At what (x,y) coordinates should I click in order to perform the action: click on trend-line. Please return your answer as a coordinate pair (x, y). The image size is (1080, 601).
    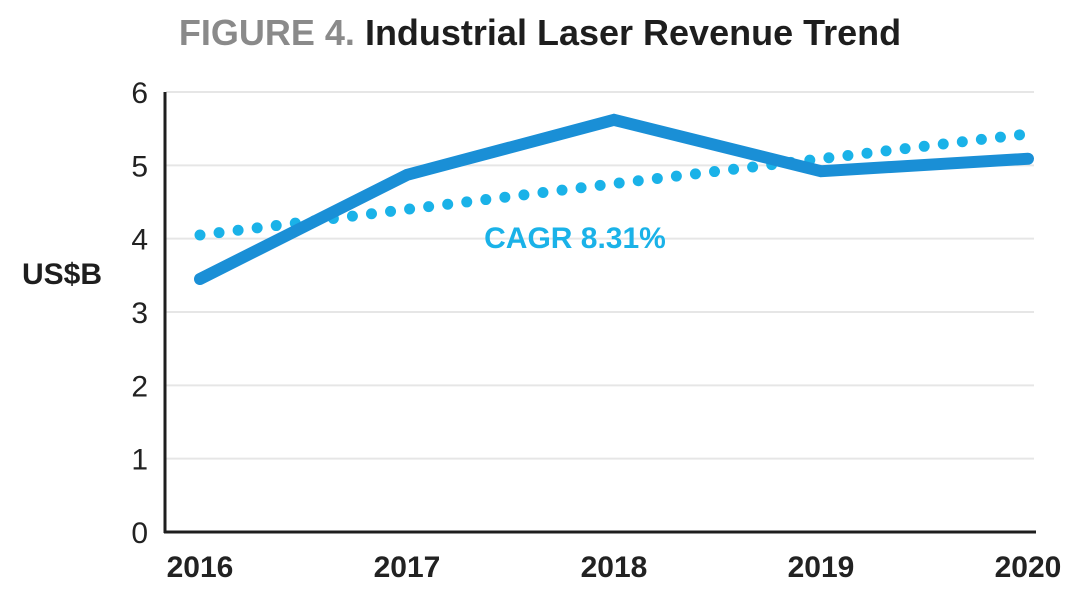
    Looking at the image, I should click on (614, 184).